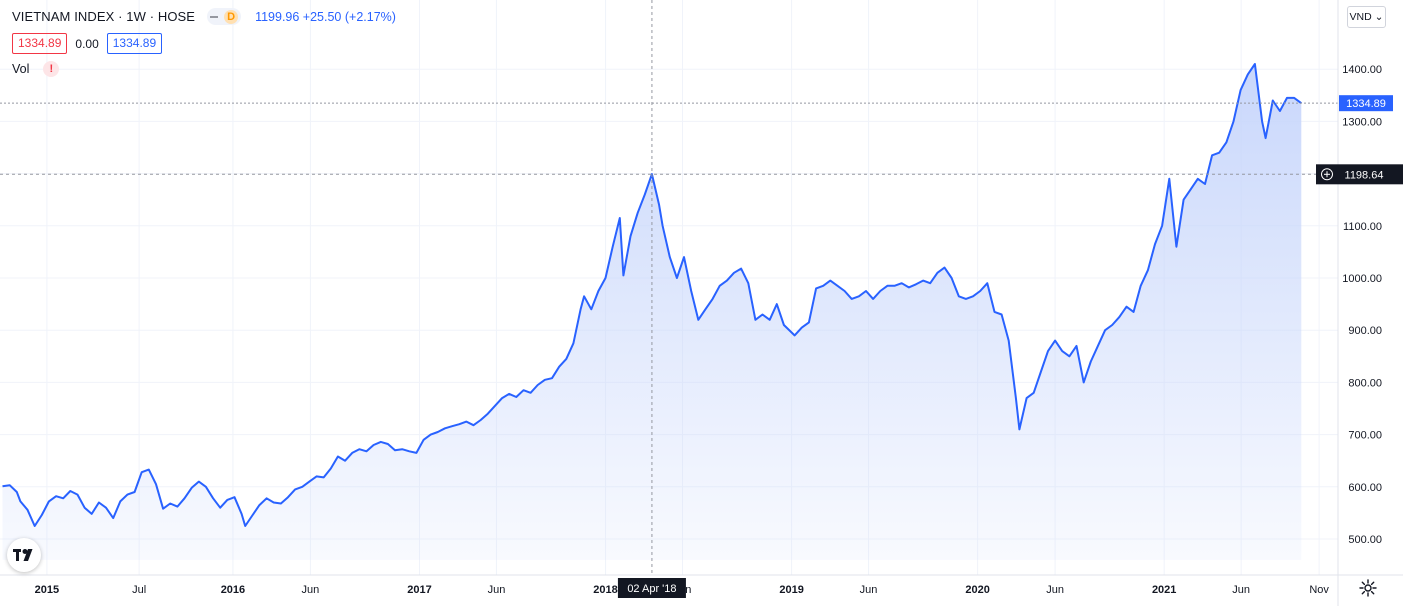 Image resolution: width=1403 pixels, height=606 pixels. What do you see at coordinates (1362, 227) in the screenshot?
I see `y-tick-label: 1100.00` at bounding box center [1362, 227].